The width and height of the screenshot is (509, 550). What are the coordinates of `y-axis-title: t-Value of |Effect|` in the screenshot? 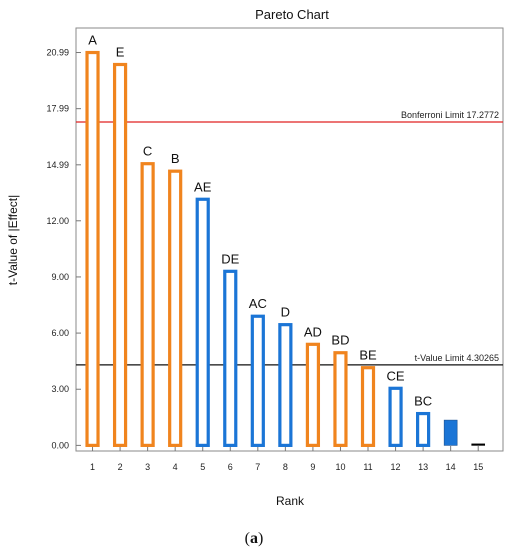 It's located at (13, 240).